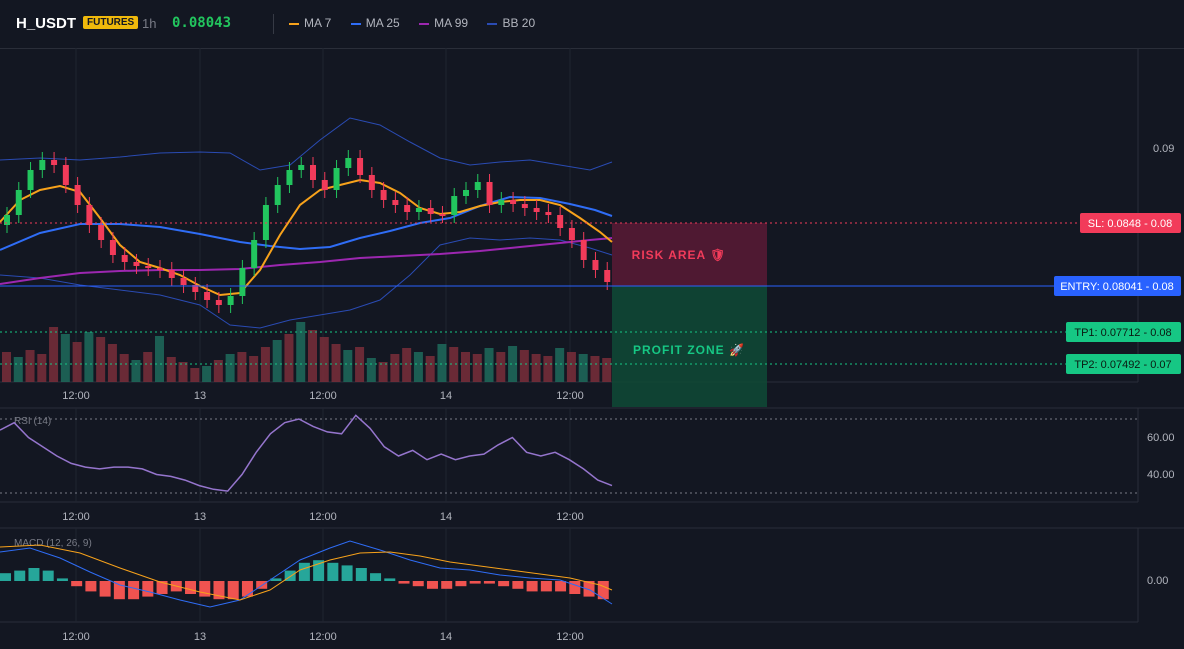  I want to click on ma25-swatch, so click(355, 23).